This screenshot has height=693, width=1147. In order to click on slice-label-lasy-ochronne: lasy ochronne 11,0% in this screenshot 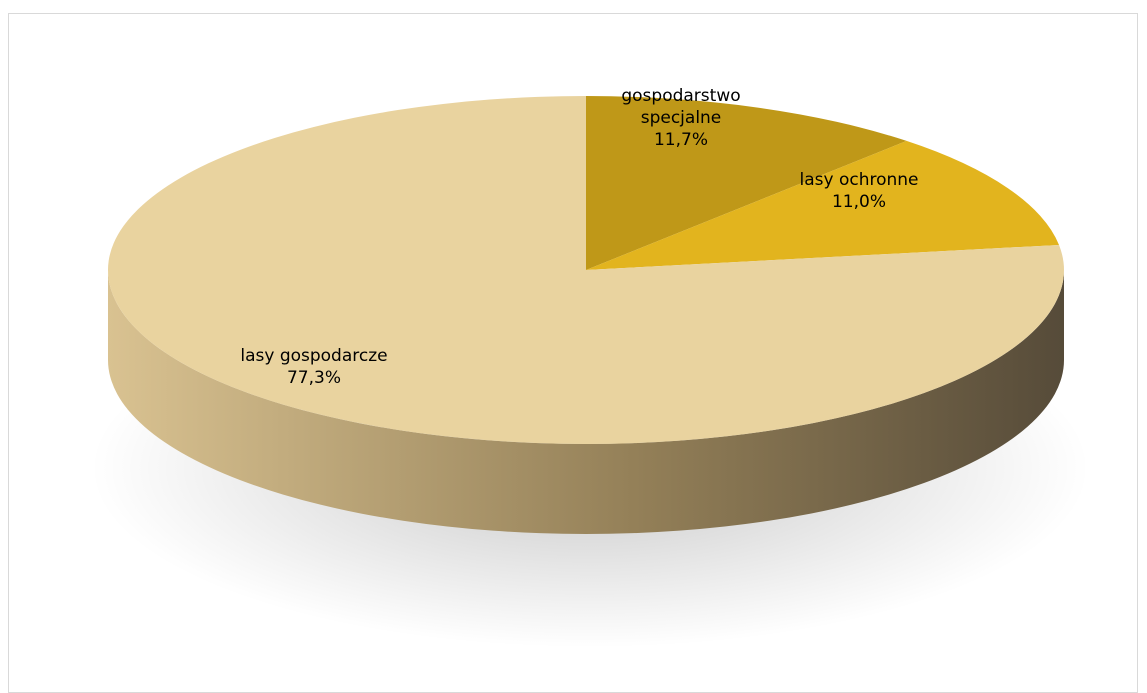, I will do `click(858, 191)`.